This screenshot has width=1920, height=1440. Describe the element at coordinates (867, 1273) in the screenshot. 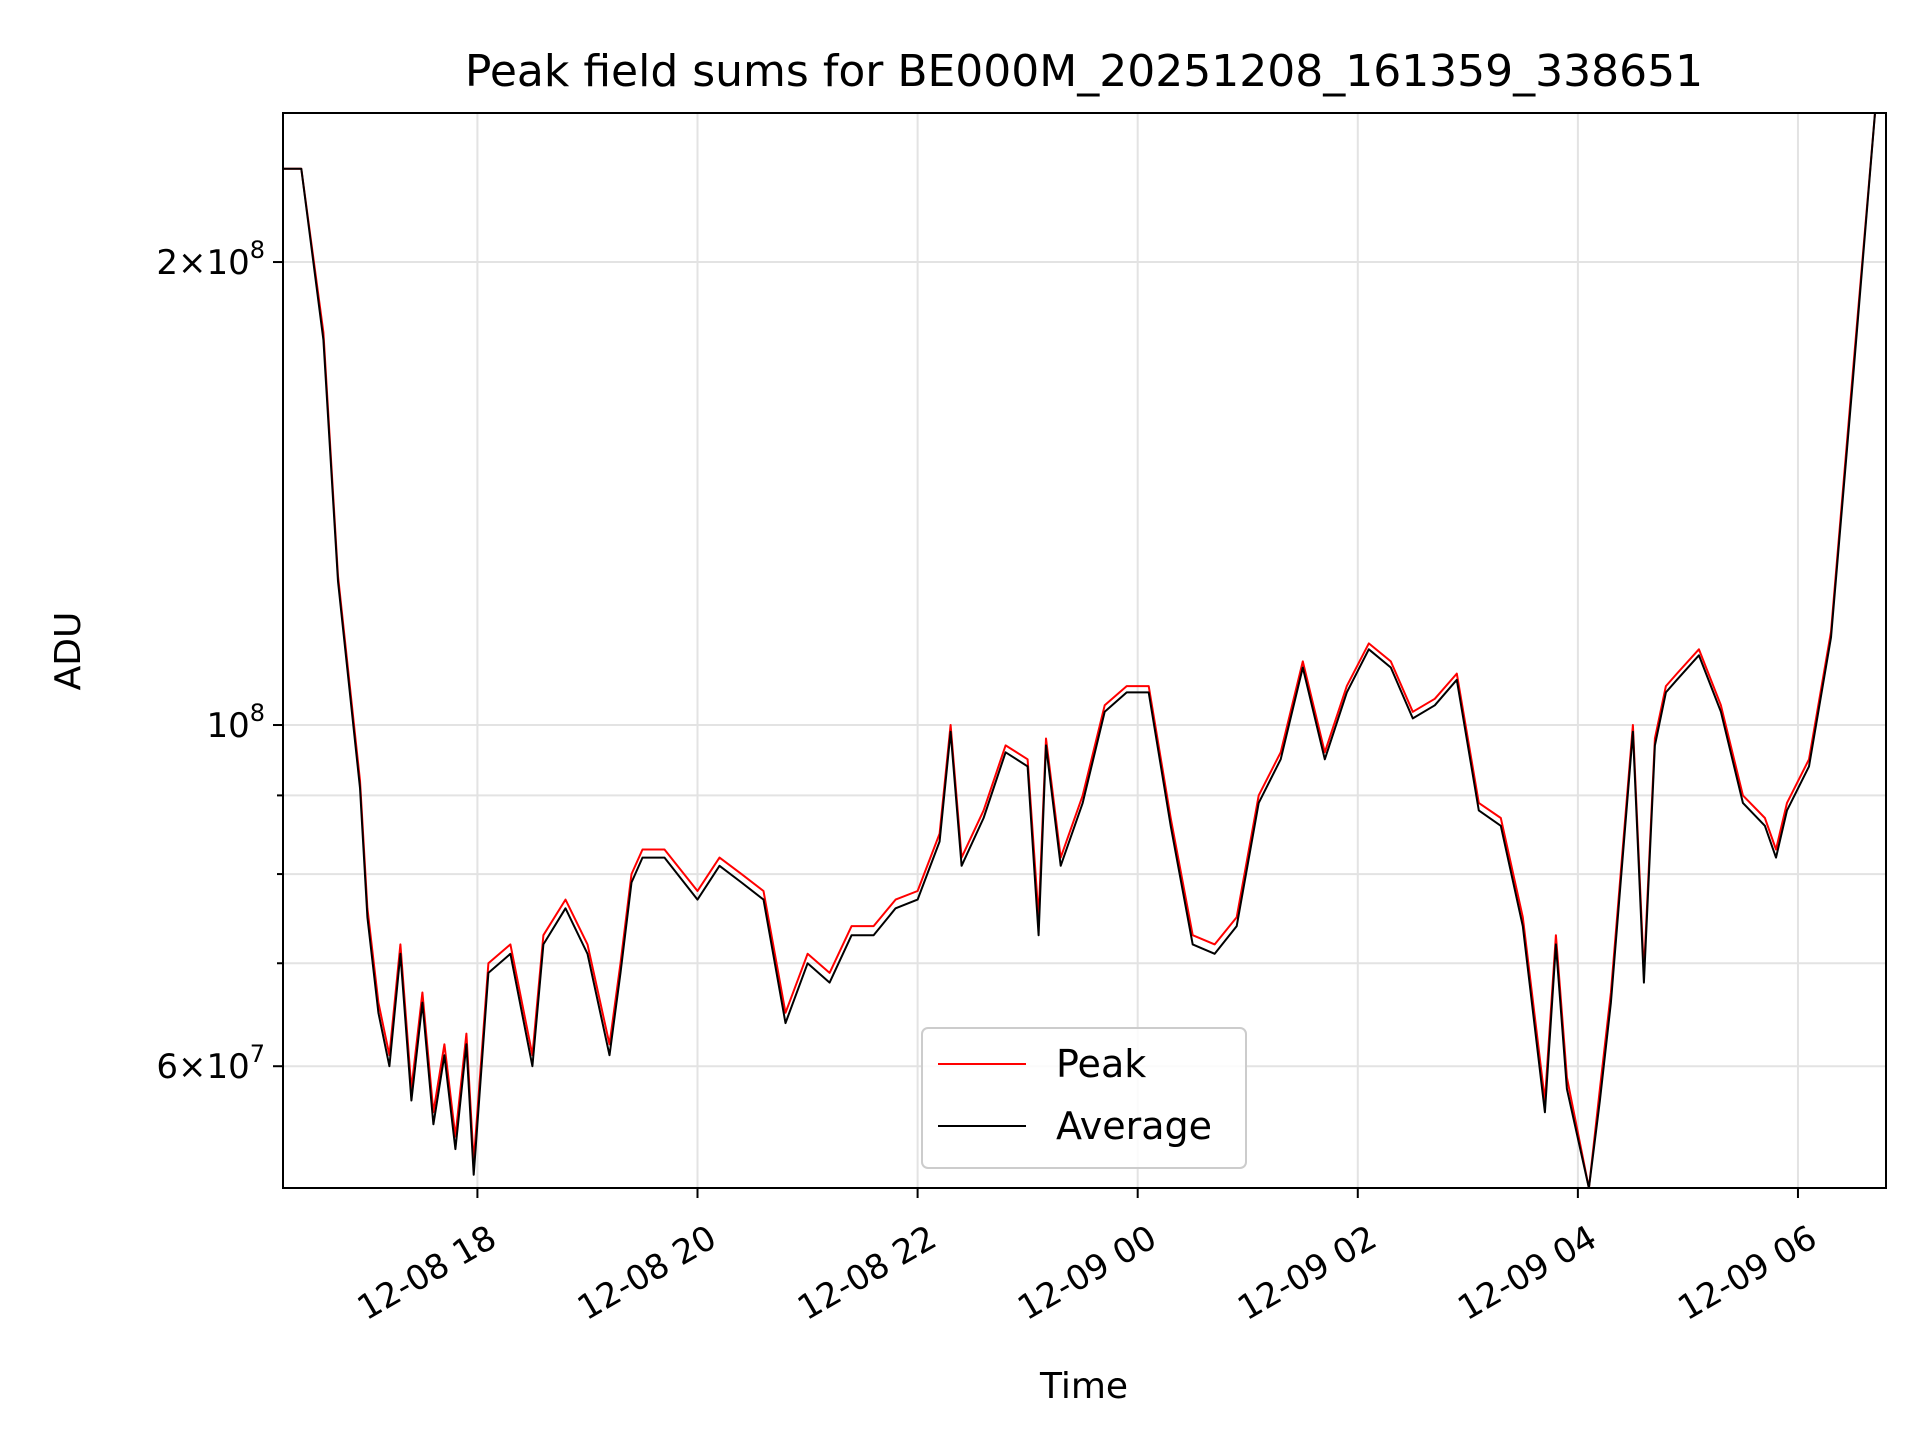

I see `x-tick-label: 12-08 22` at that location.